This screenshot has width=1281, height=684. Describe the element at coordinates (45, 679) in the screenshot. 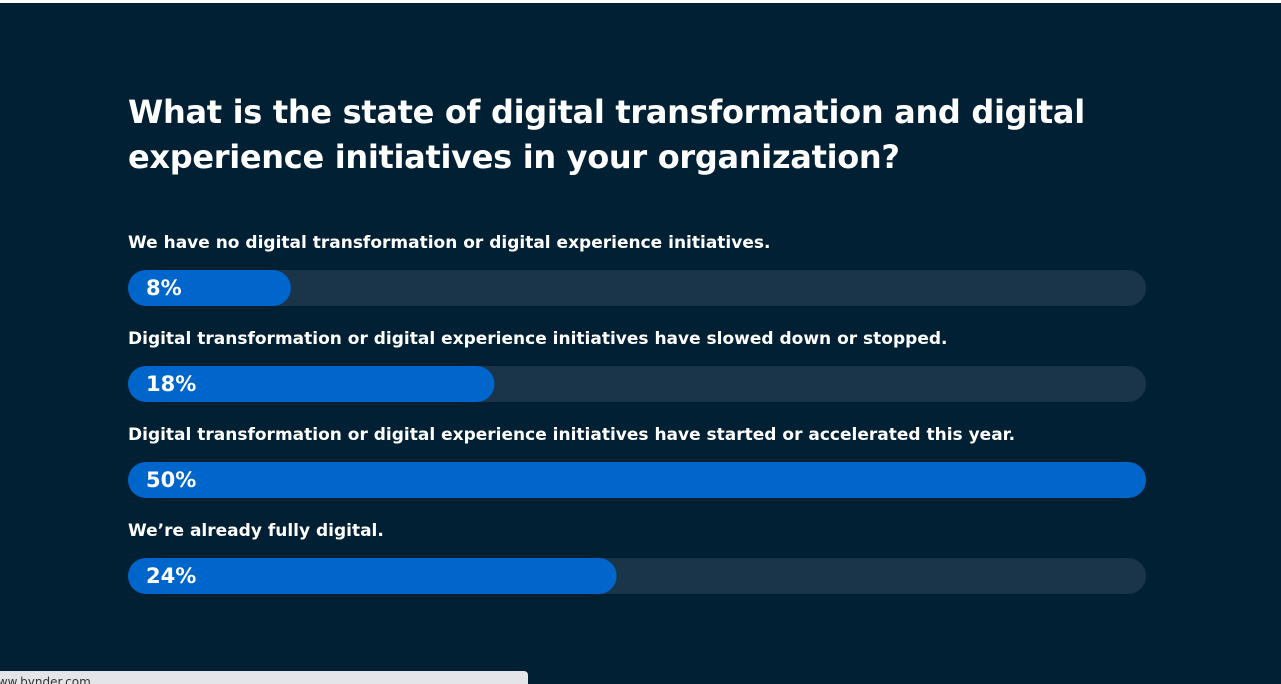

I see `status-url: www.bynder.com` at that location.